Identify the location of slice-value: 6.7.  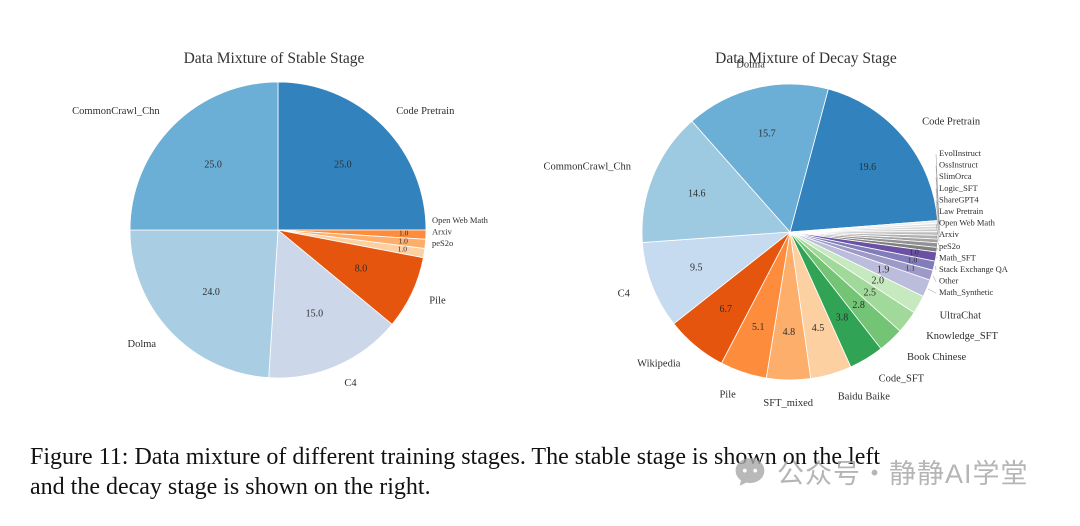
(726, 309).